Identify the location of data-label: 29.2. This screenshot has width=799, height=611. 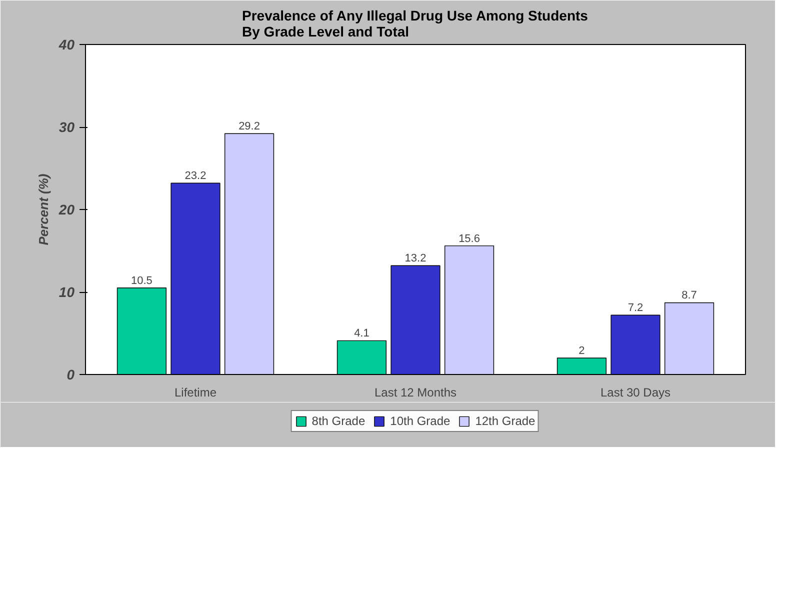
(249, 126).